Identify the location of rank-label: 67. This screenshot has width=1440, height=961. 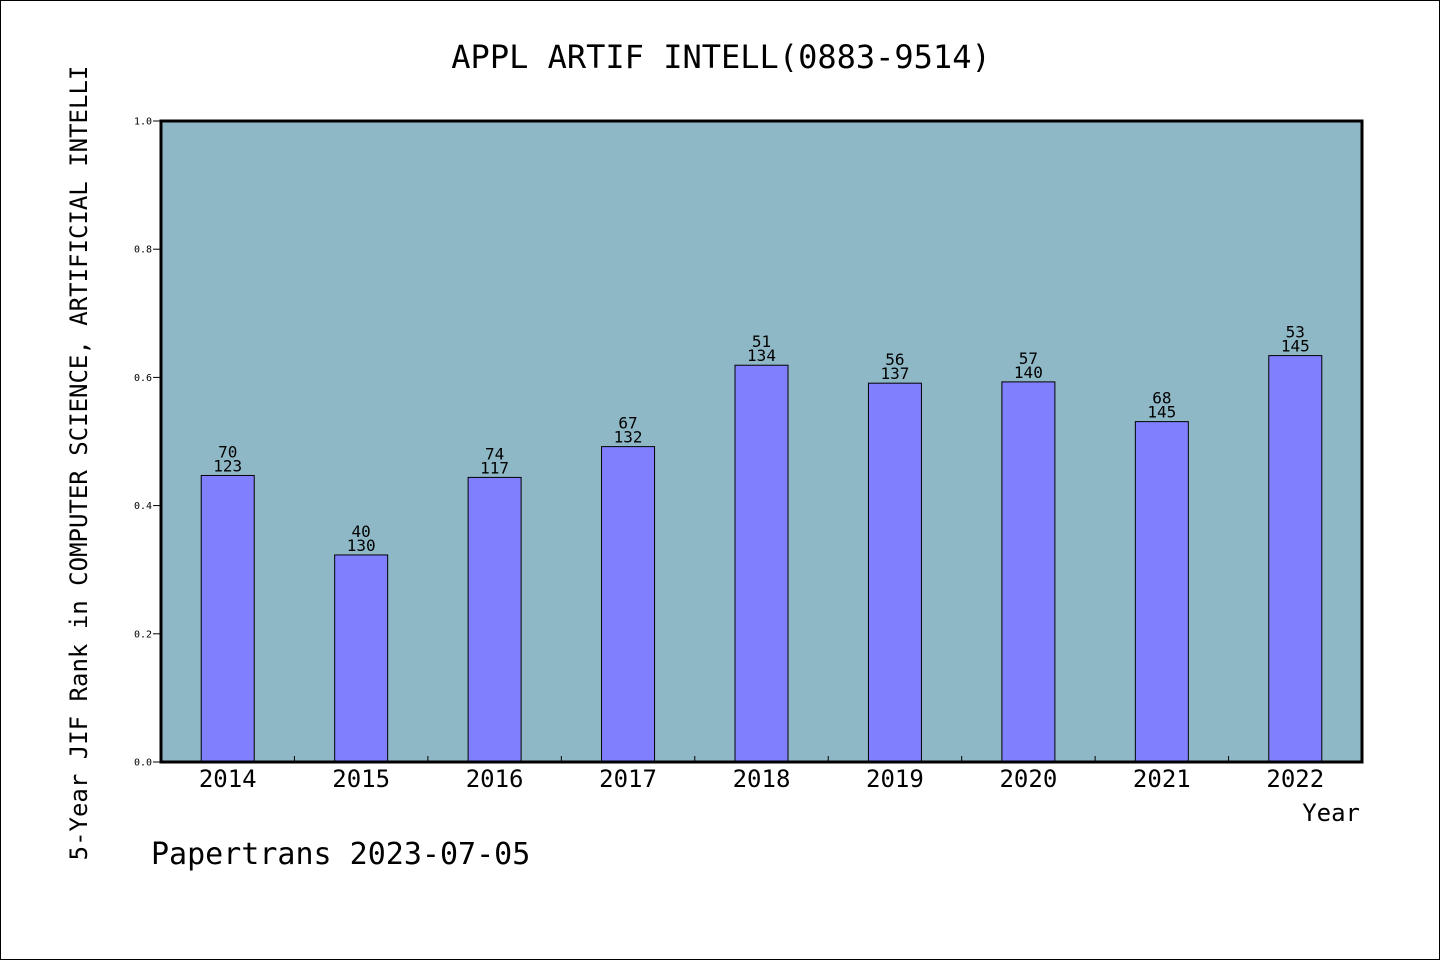
(627, 423).